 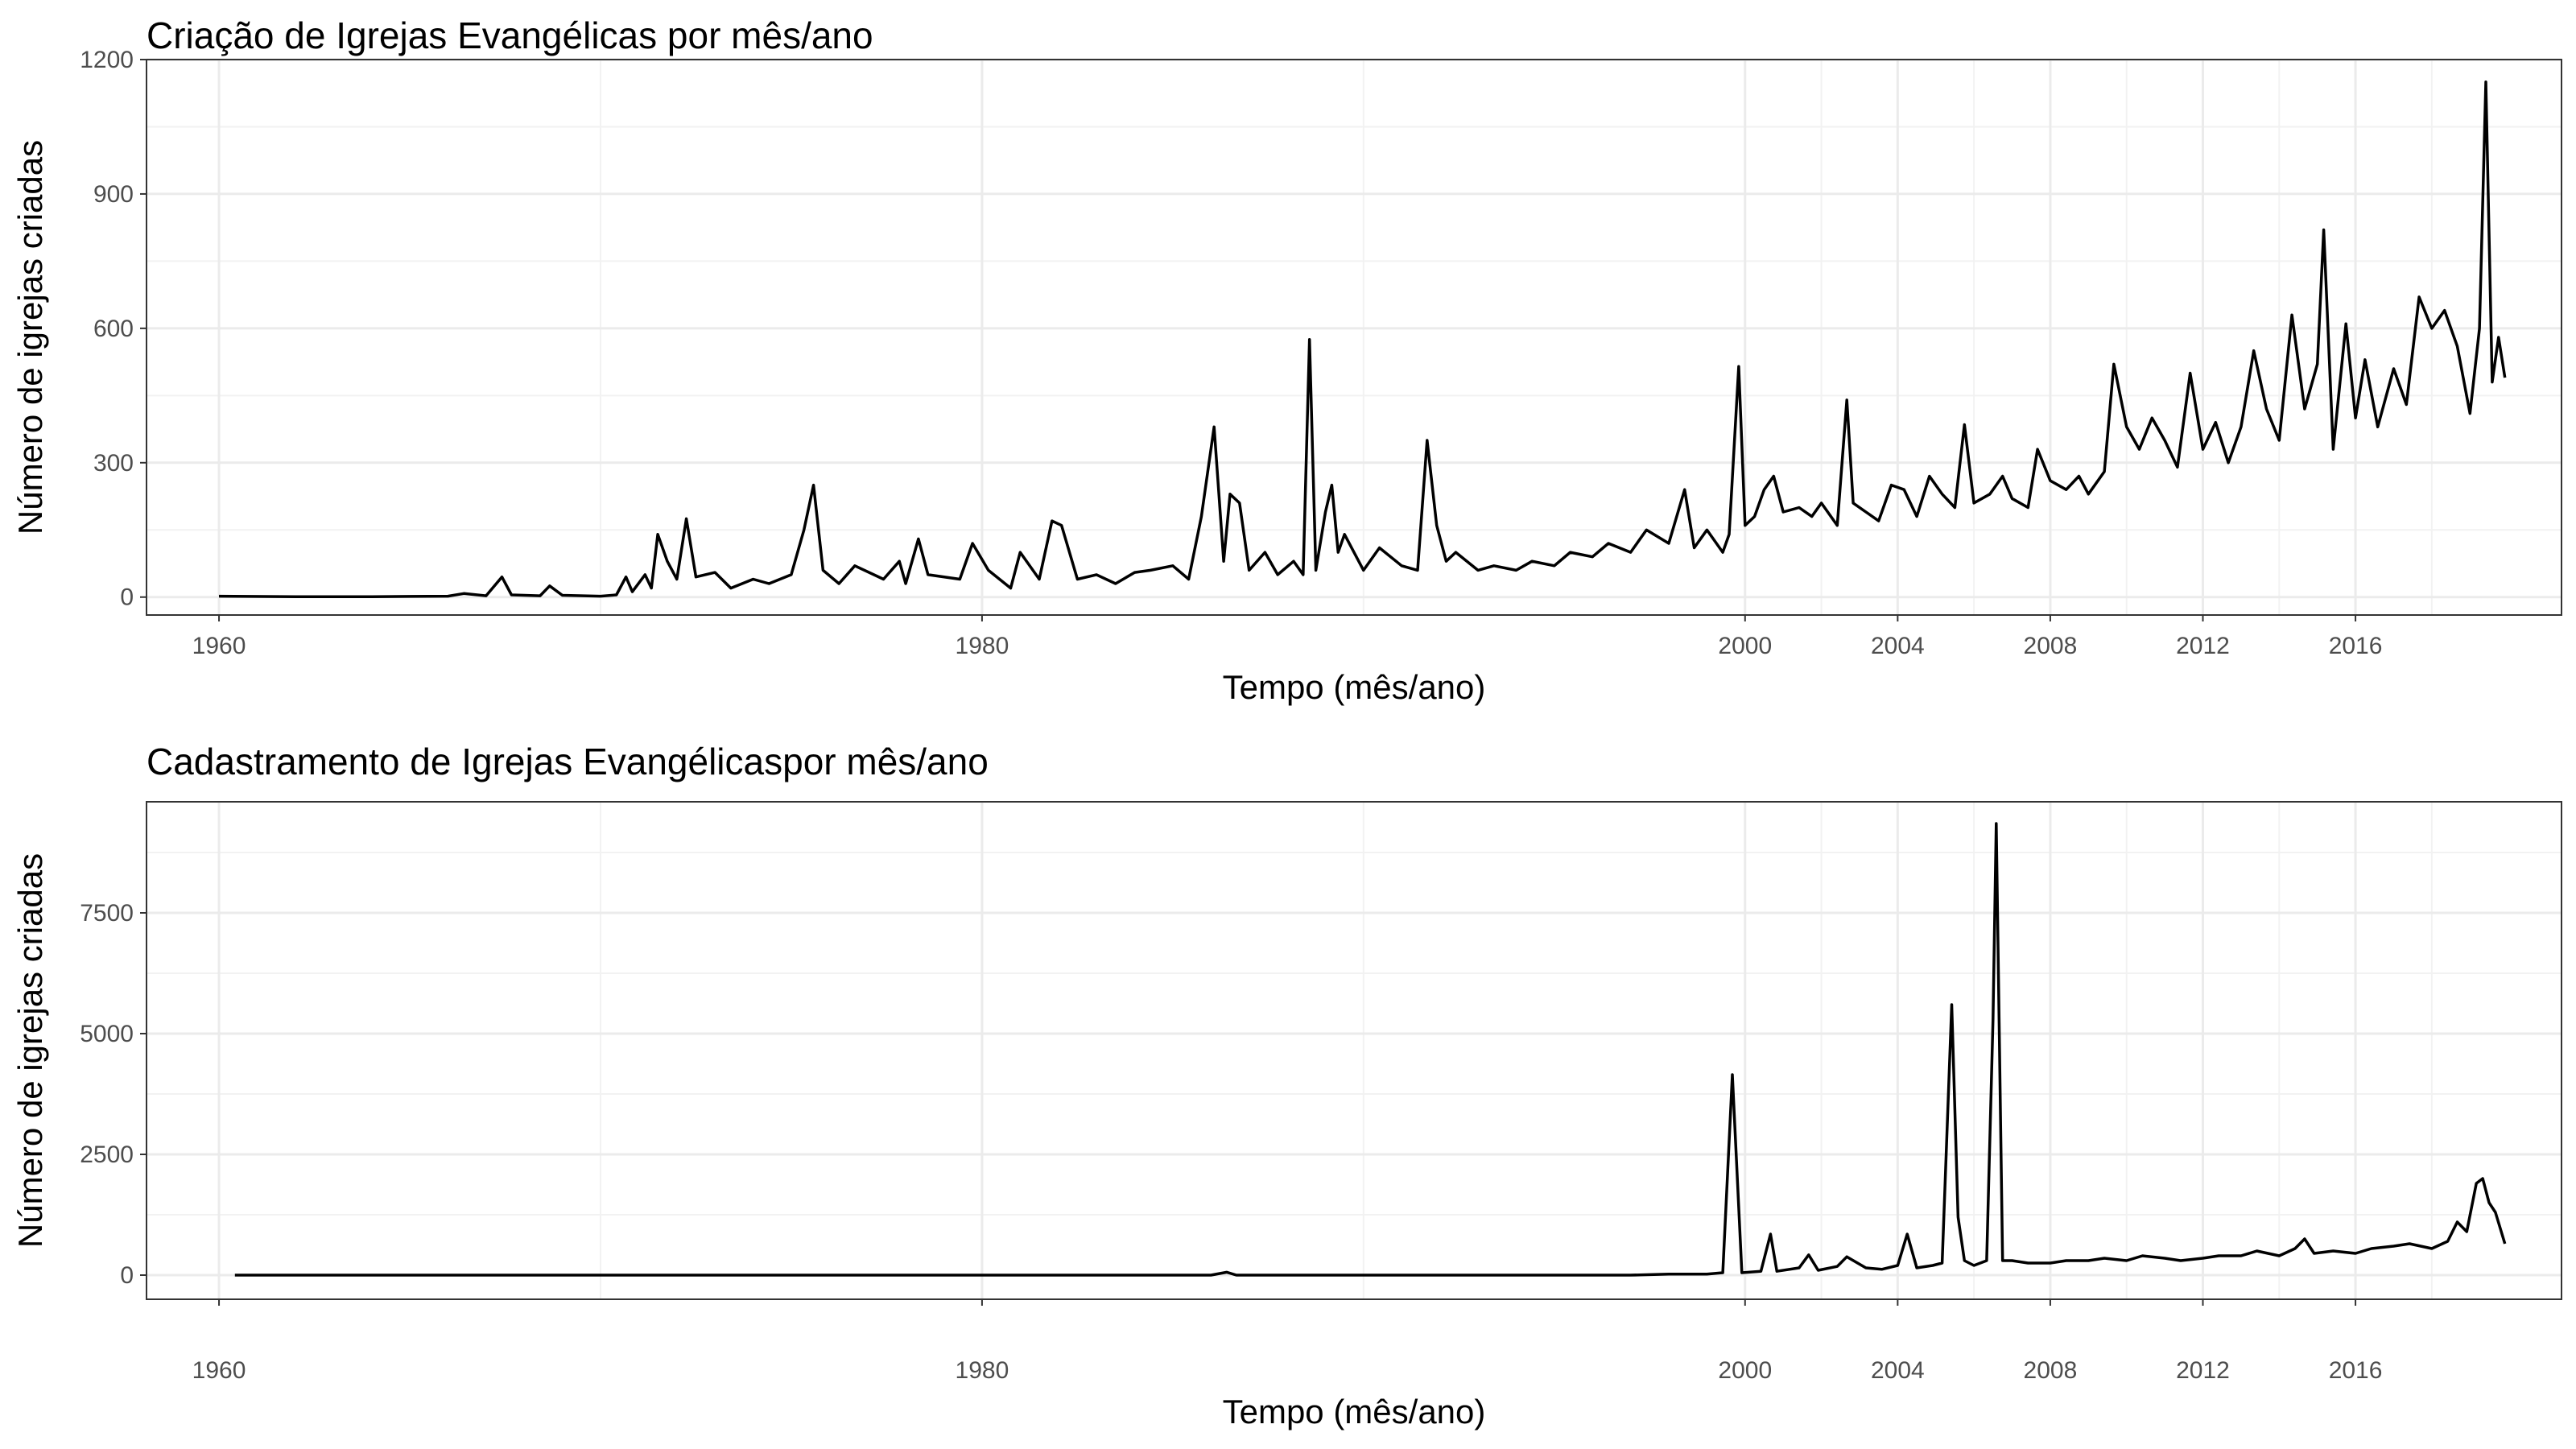 I want to click on y-axis-label: Número de igrejas criadas, so click(x=30, y=337).